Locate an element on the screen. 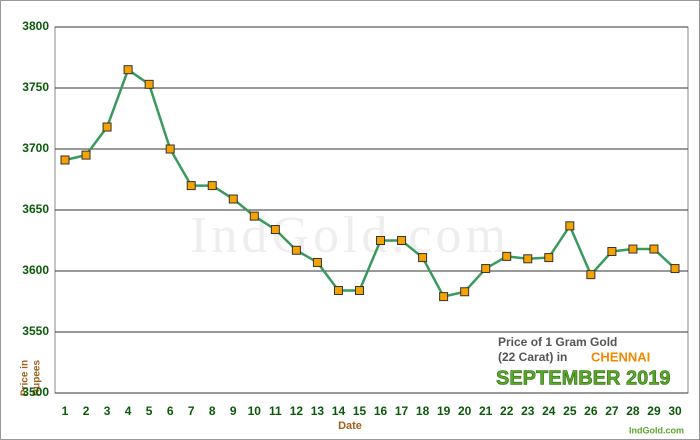 The width and height of the screenshot is (700, 440). x-tick-label: 19 is located at coordinates (444, 411).